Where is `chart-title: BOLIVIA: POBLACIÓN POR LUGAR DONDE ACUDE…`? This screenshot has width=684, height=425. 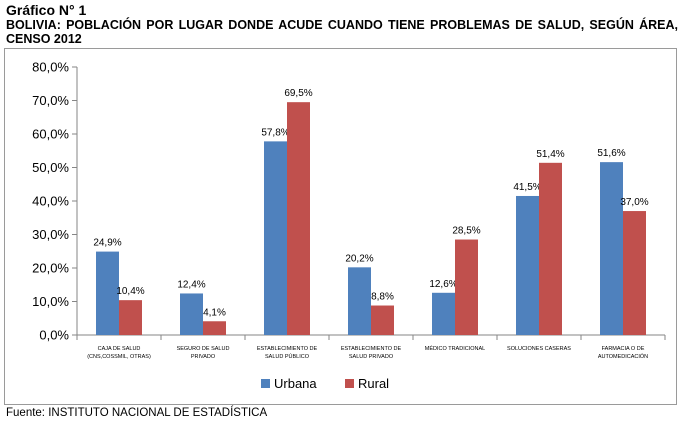 chart-title: BOLIVIA: POBLACIÓN POR LUGAR DONDE ACUDE… is located at coordinates (342, 32).